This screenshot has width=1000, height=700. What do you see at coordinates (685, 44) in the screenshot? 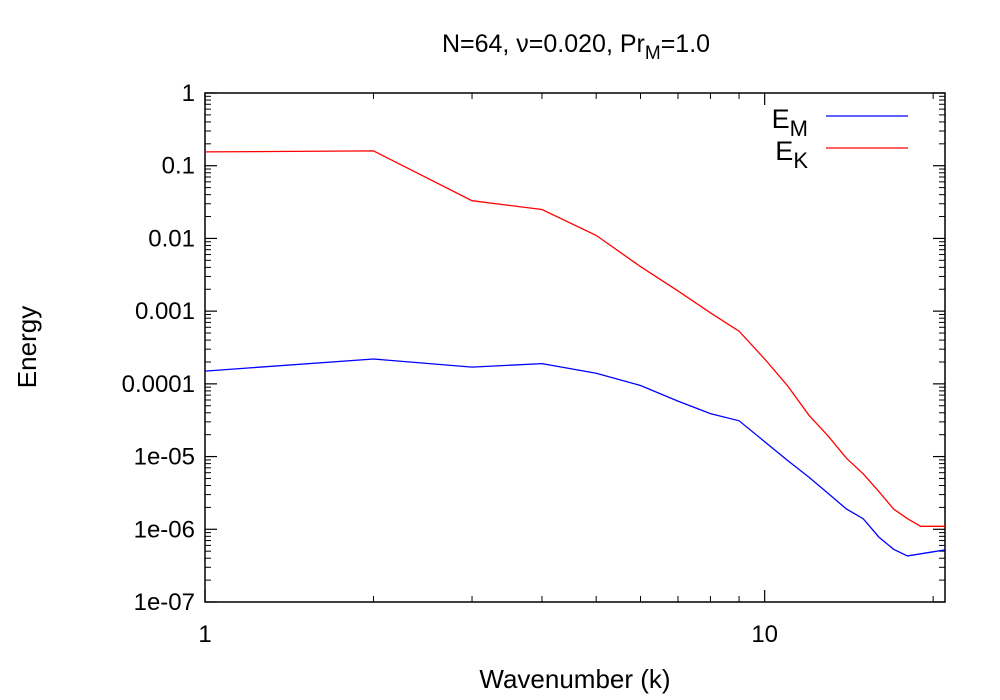
I see `title-suffix: =1.0` at bounding box center [685, 44].